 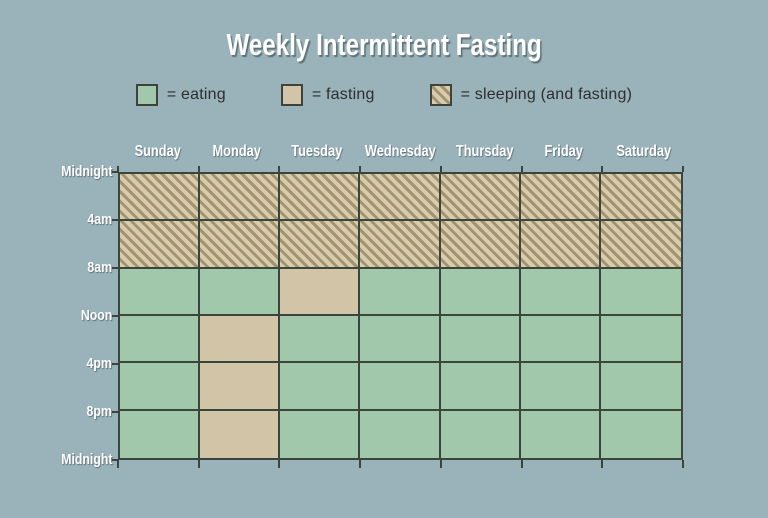 What do you see at coordinates (546, 94) in the screenshot?
I see `legend-label-sleeping: = sleeping (and fasting)` at bounding box center [546, 94].